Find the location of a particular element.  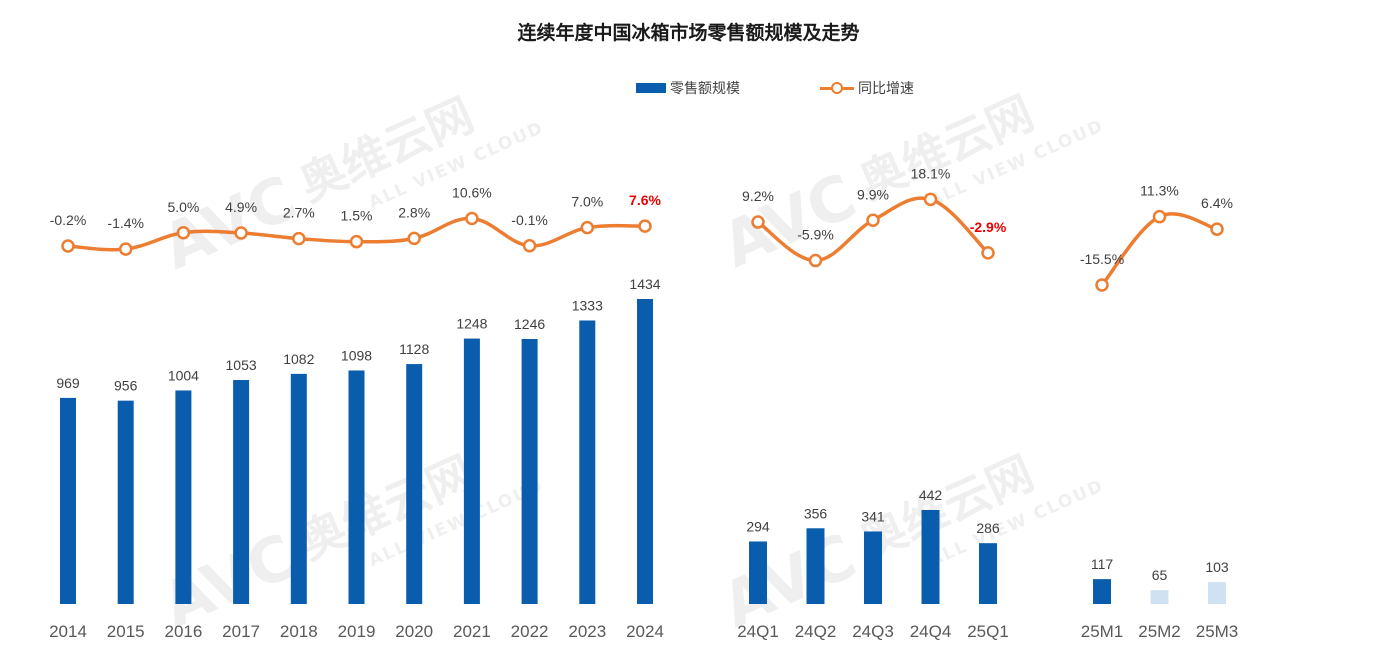

chart-title: 连续年度中国冰箱市场零售额规模及走势 is located at coordinates (688, 33).